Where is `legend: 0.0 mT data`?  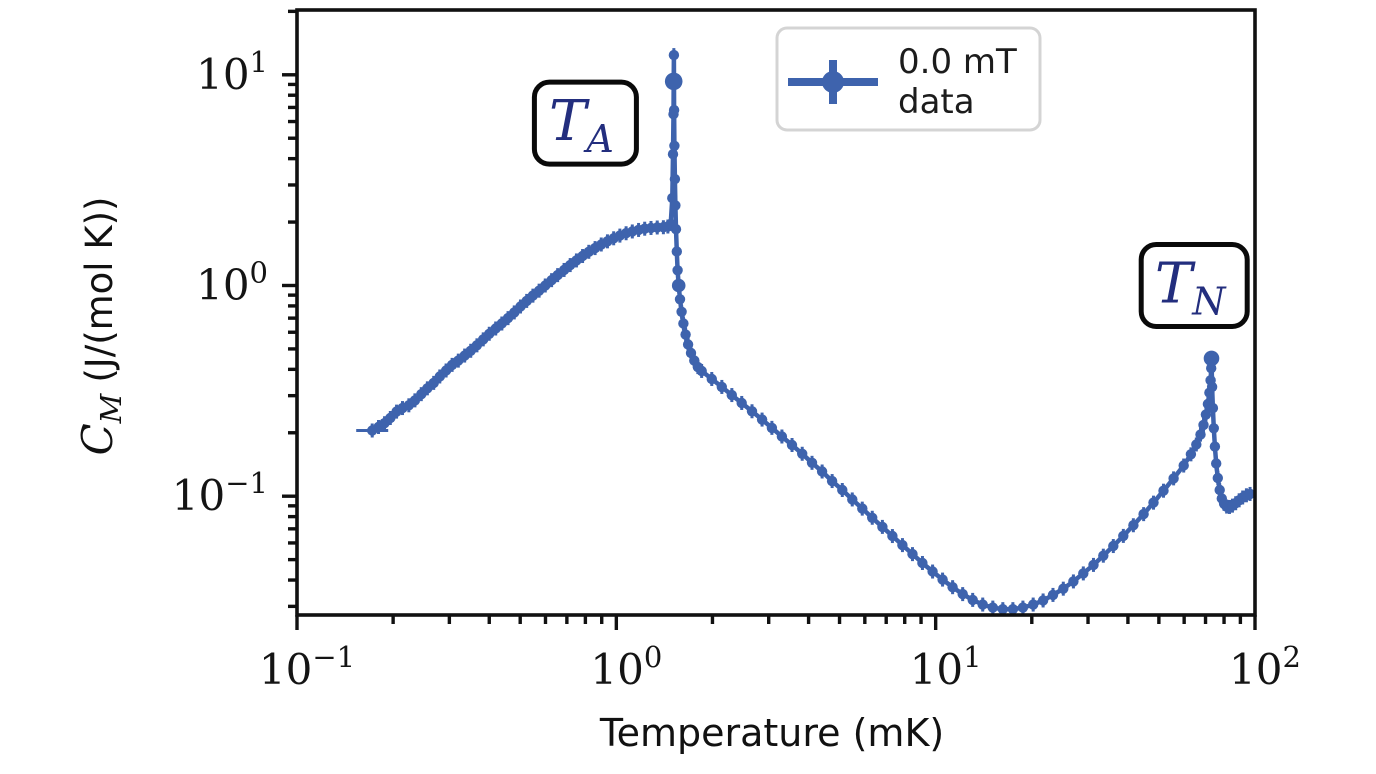
legend: 0.0 mT data is located at coordinates (908, 79).